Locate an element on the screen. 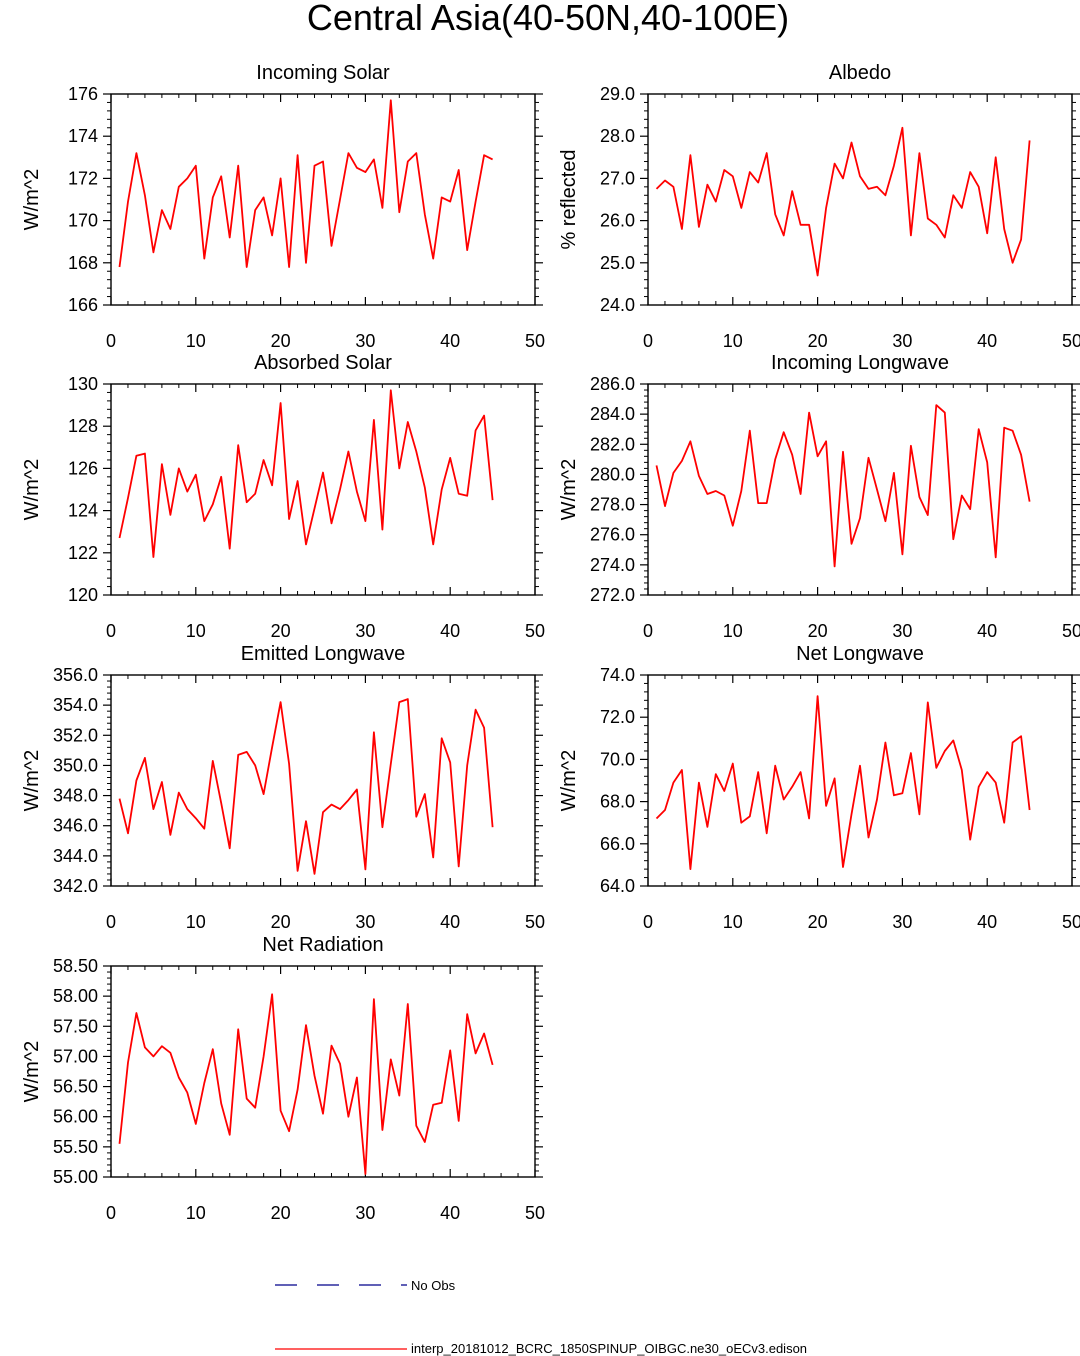 This screenshot has width=1080, height=1356. y-tick-label: 57.00 is located at coordinates (75, 1056).